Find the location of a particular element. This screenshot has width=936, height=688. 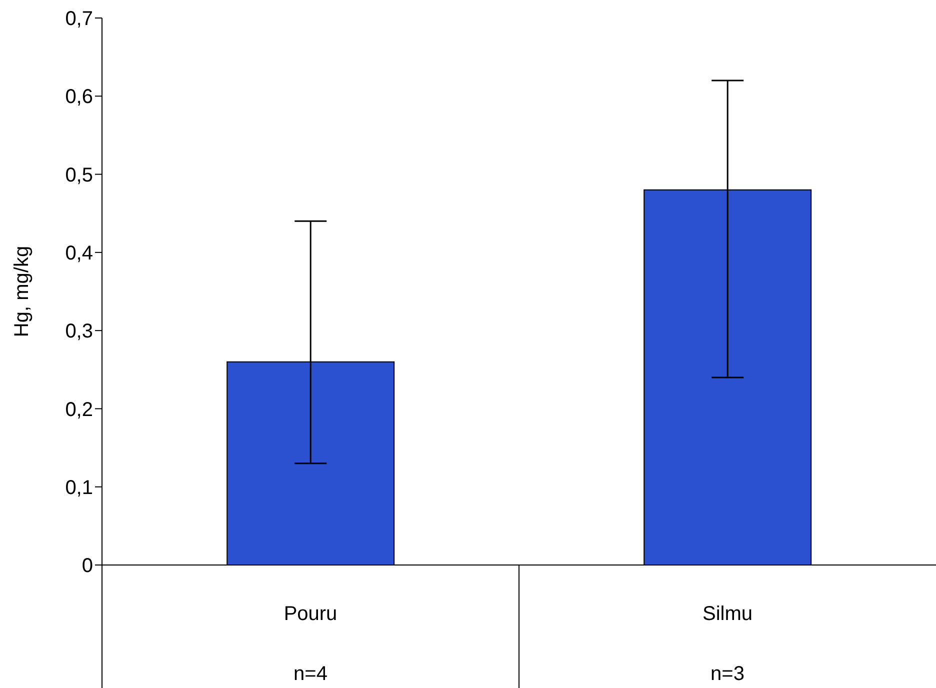

y-tick-label: 0,1 is located at coordinates (79, 487).